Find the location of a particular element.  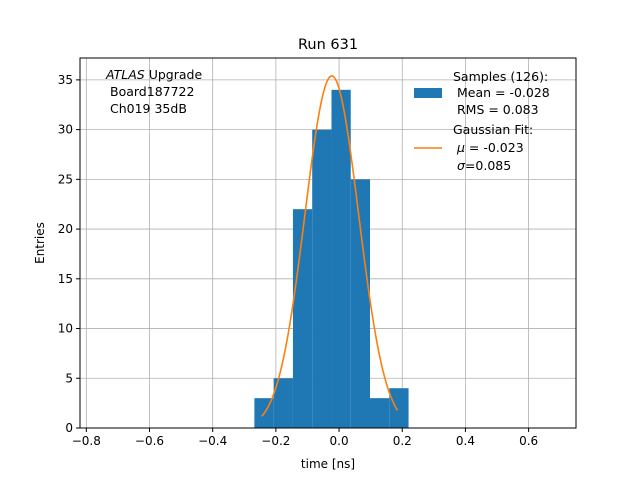

y-tick-label: 20 is located at coordinates (65, 229).